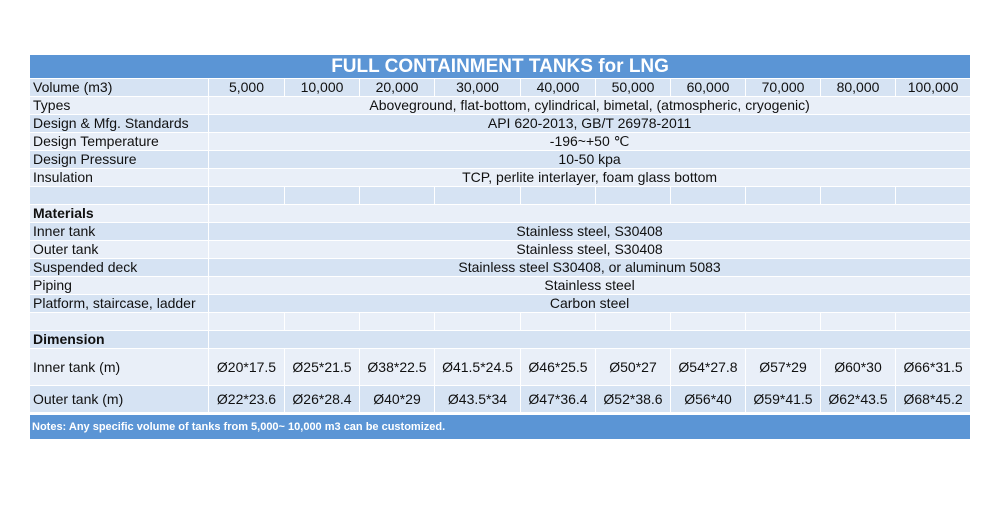  Describe the element at coordinates (397, 399) in the screenshot. I see `dimension-cell: Ø40*29` at that location.